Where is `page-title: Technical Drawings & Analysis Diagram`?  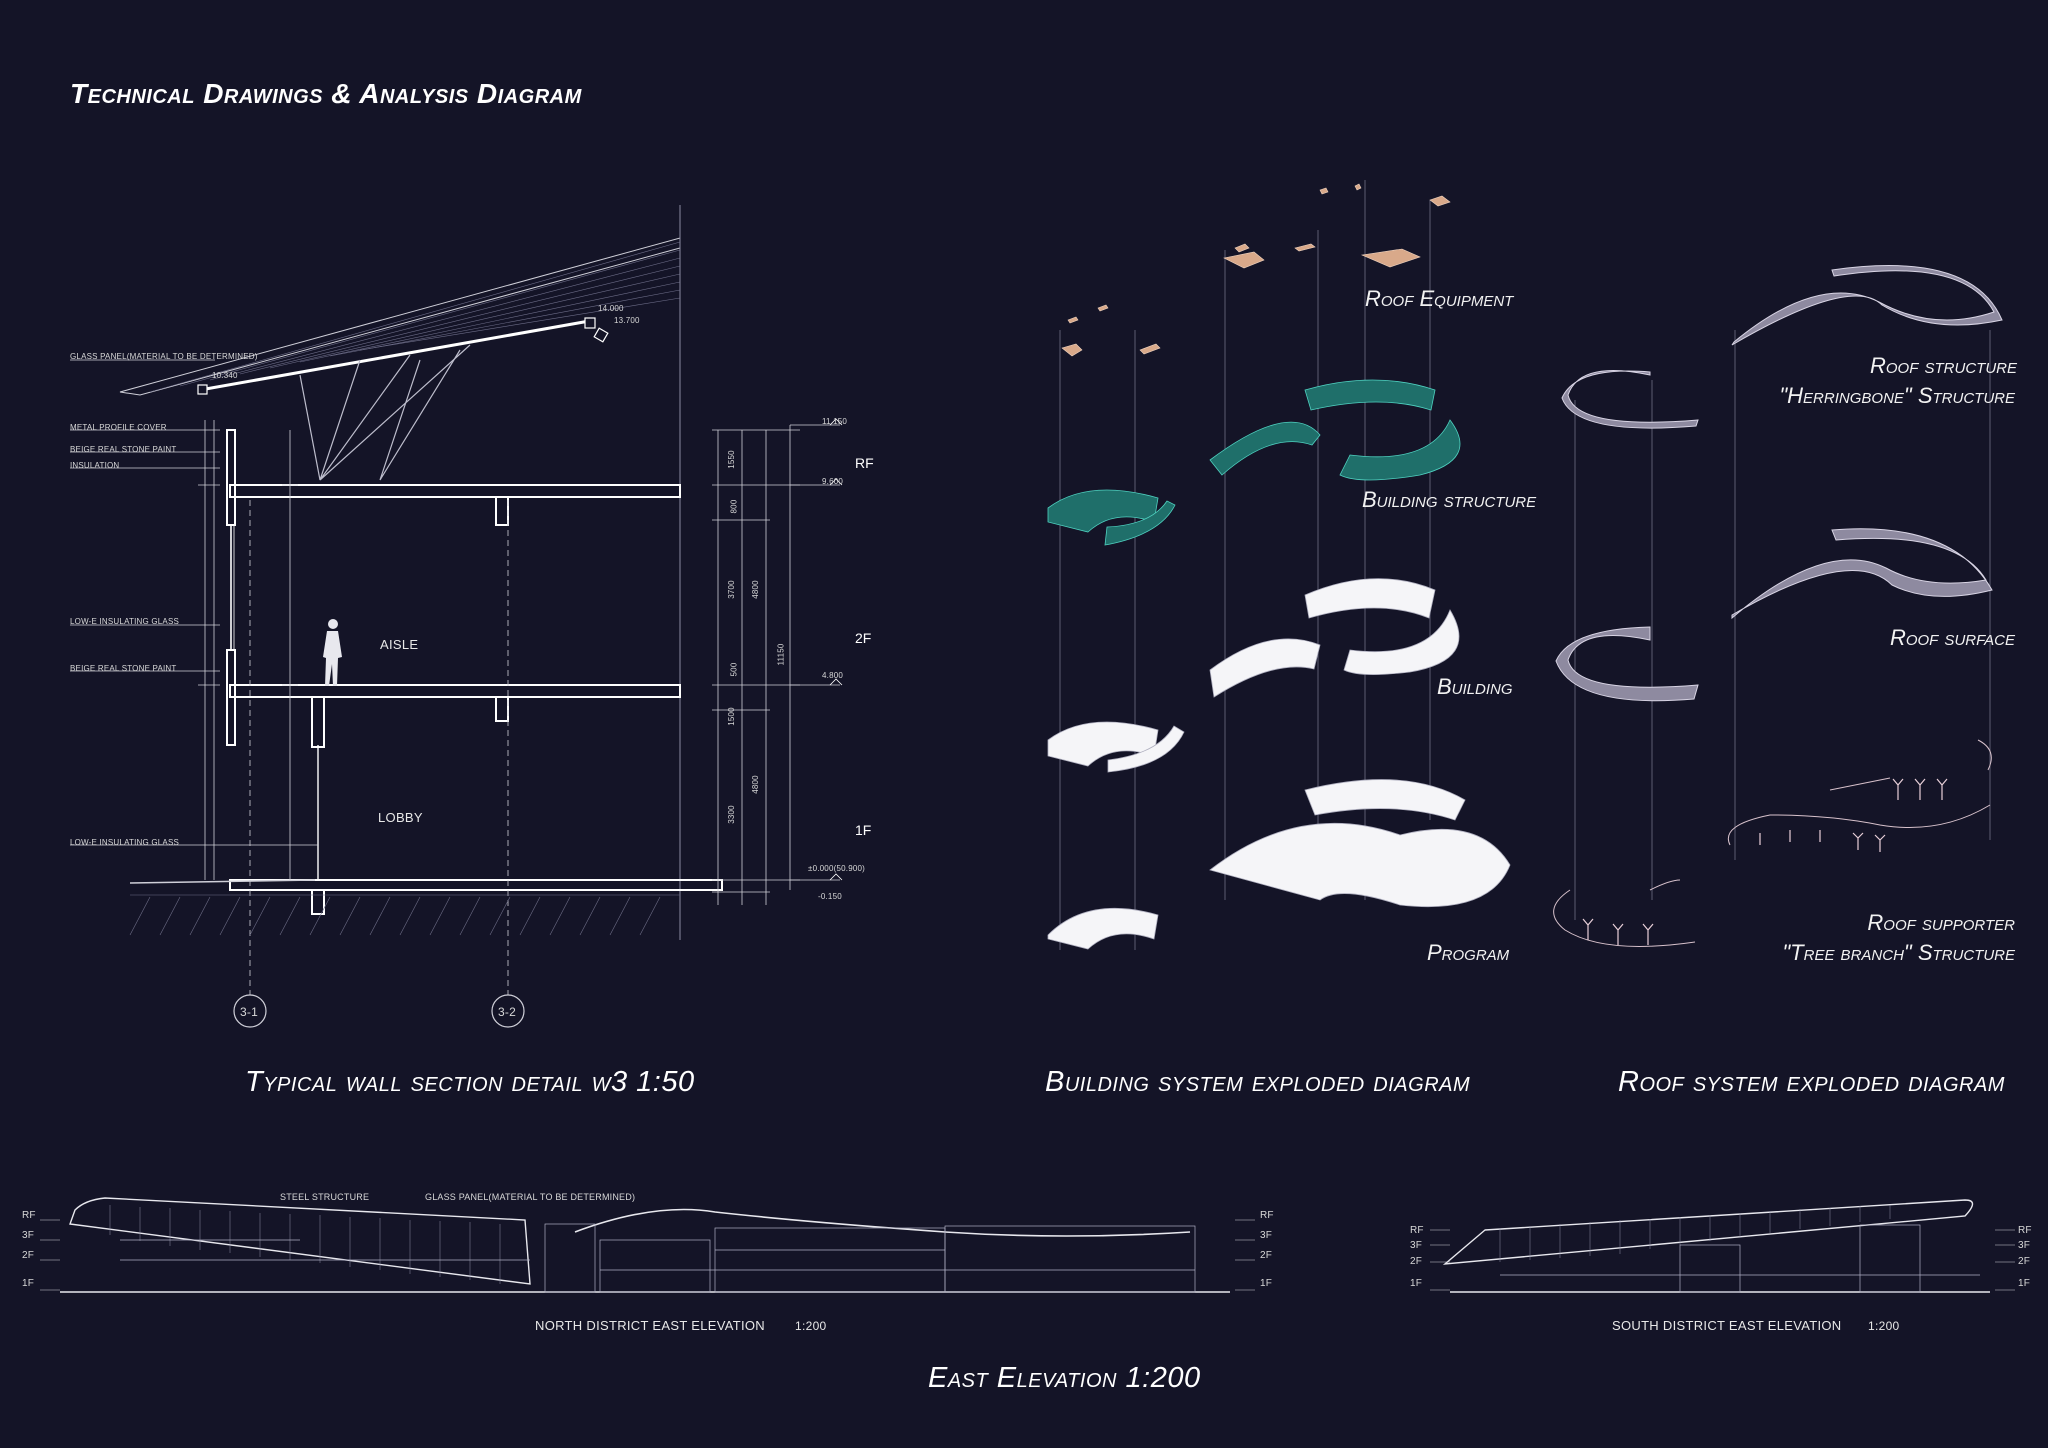
page-title: Technical Drawings & Analysis Diagram is located at coordinates (326, 93).